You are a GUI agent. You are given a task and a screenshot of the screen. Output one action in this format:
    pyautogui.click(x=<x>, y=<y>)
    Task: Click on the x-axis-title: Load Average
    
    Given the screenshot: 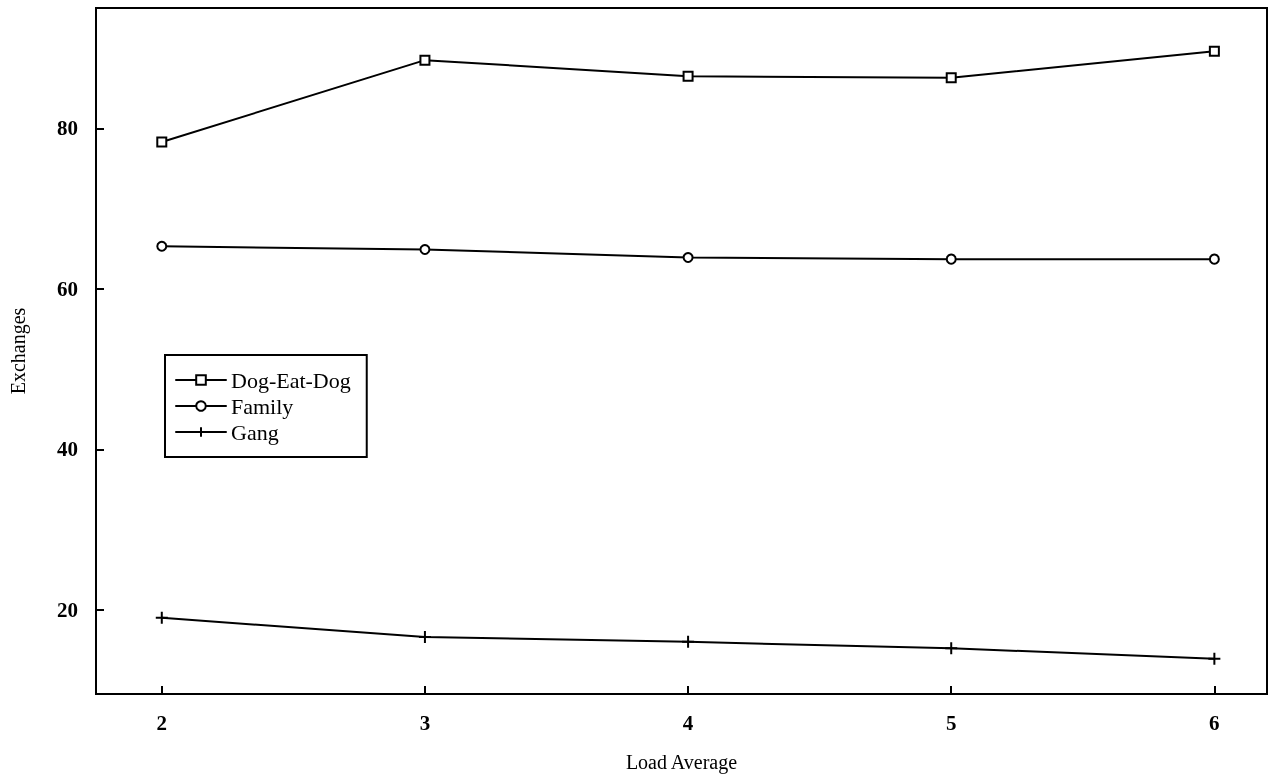 What is the action you would take?
    pyautogui.click(x=681, y=762)
    